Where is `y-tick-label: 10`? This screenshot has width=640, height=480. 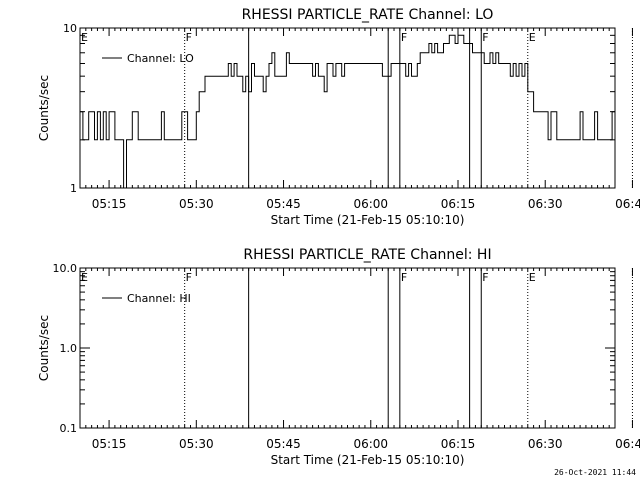 y-tick-label: 10 is located at coordinates (70, 28).